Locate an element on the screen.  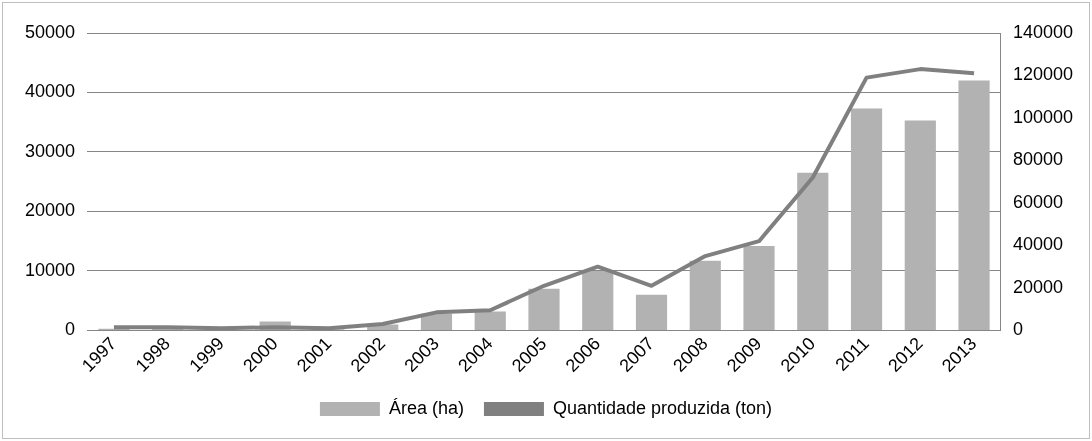
y2-tick-label: 140000 is located at coordinates (1043, 31).